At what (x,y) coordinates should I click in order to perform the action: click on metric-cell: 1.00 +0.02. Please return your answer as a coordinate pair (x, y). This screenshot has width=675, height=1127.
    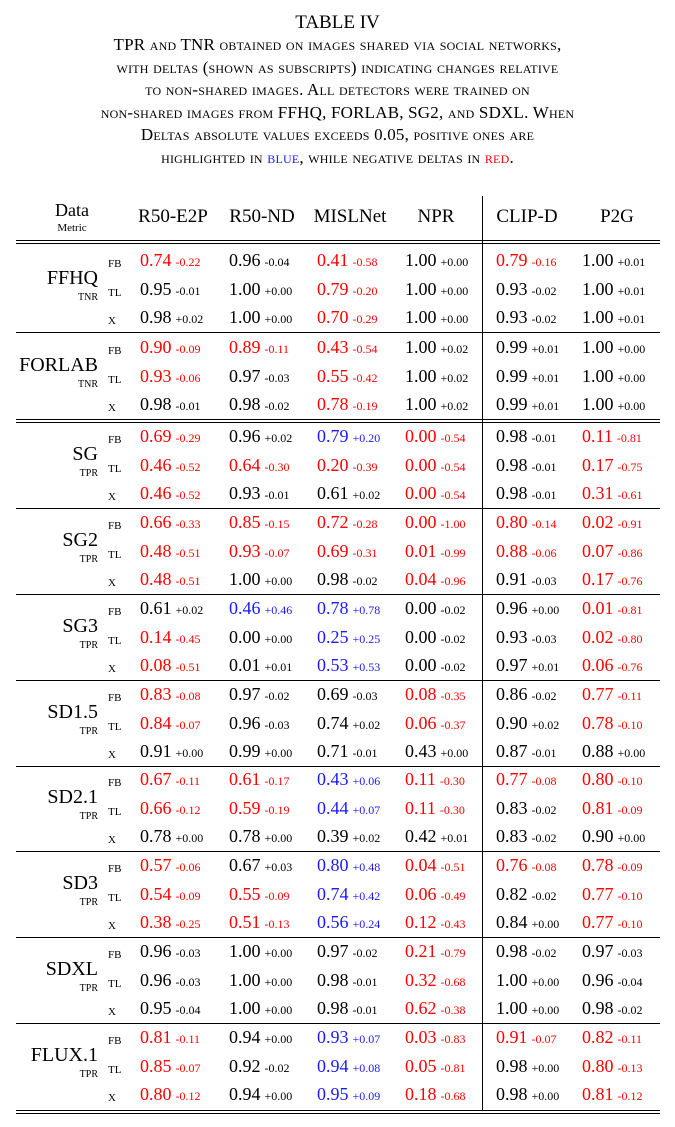
    Looking at the image, I should click on (436, 404).